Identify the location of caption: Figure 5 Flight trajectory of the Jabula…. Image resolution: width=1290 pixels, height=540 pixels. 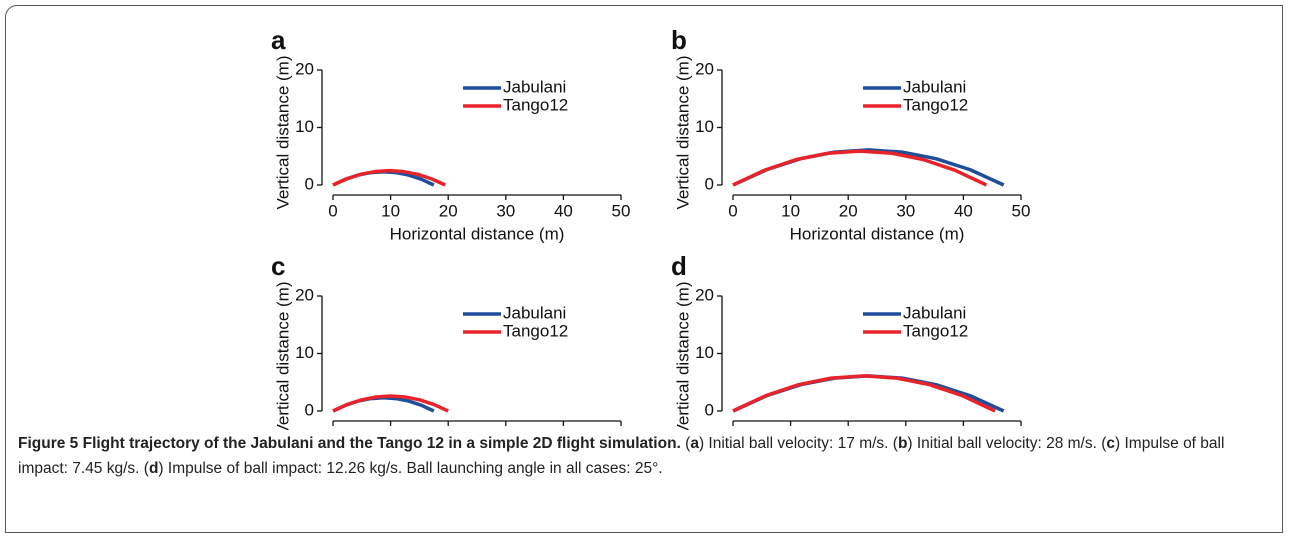
(643, 456).